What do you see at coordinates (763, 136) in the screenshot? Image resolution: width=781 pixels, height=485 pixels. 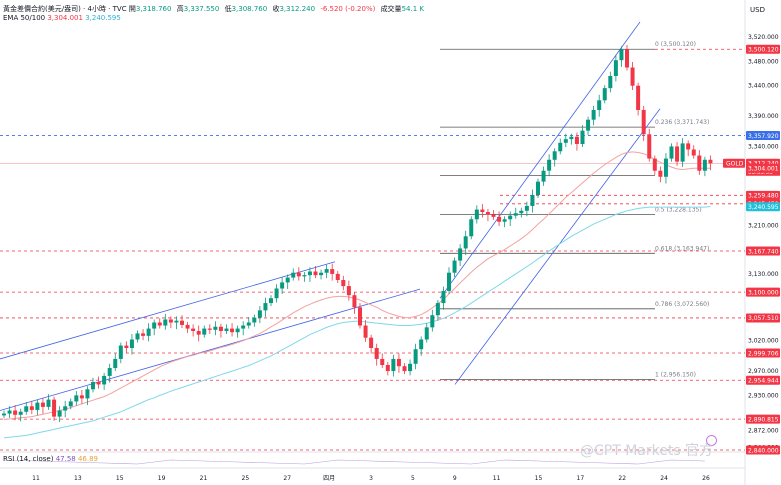 I see `price-label: 3,357.920` at bounding box center [763, 136].